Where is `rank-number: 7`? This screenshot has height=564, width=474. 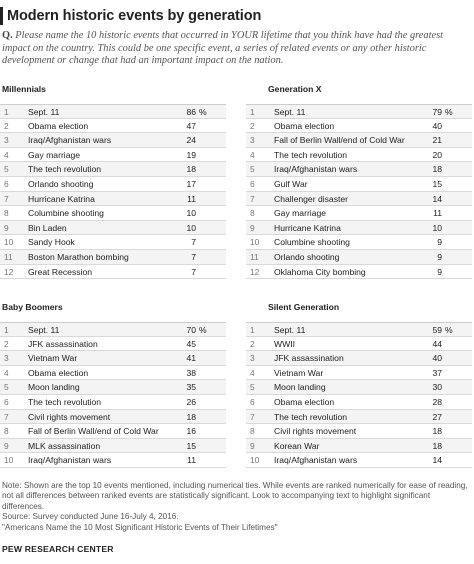 rank-number: 7 is located at coordinates (252, 198).